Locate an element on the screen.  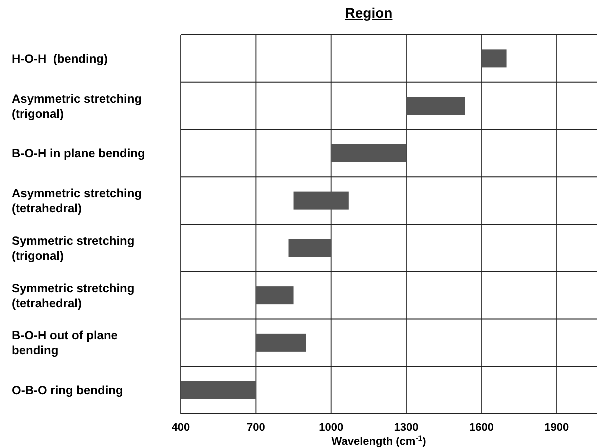
y-tick-label: Asymmetric stretching (trigonal) is located at coordinates (77, 106).